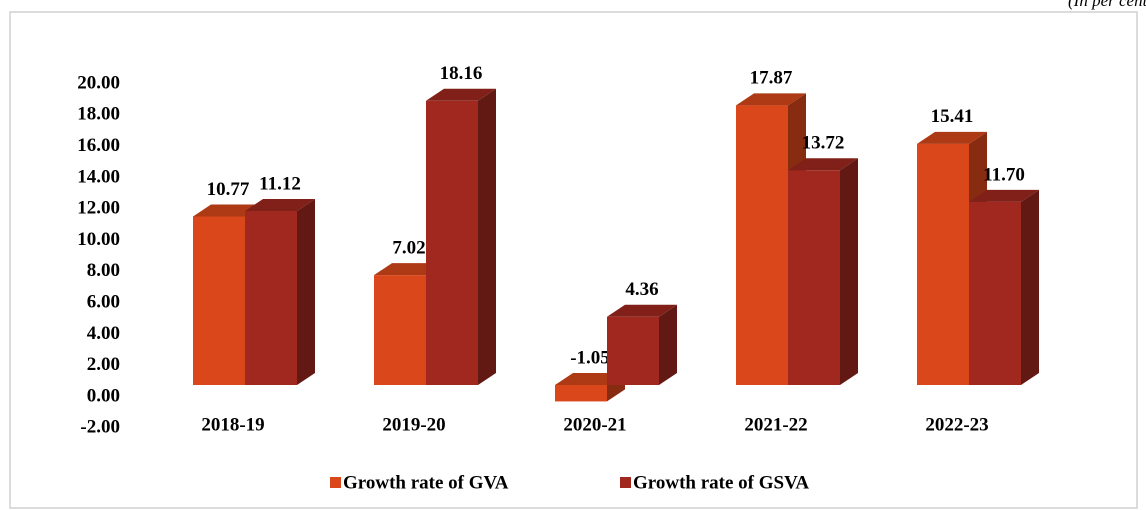  Describe the element at coordinates (1107, 5) in the screenshot. I see `subtitle: (In per cent)` at that location.